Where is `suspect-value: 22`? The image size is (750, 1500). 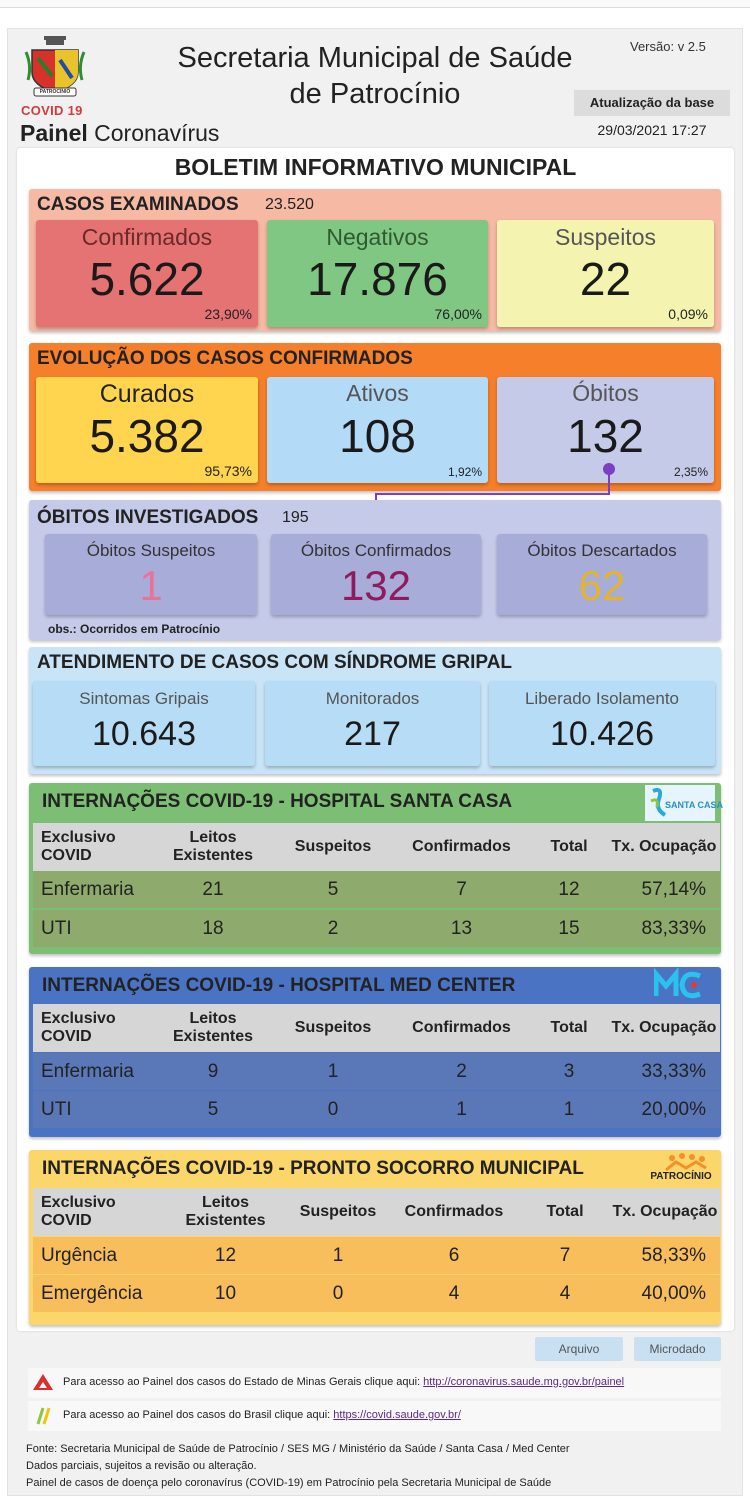 suspect-value: 22 is located at coordinates (605, 279).